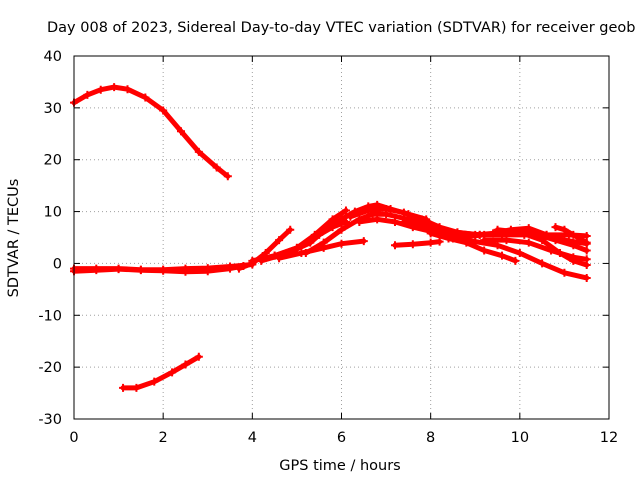 Image resolution: width=640 pixels, height=480 pixels. I want to click on y-tick-label: 0, so click(57, 264).